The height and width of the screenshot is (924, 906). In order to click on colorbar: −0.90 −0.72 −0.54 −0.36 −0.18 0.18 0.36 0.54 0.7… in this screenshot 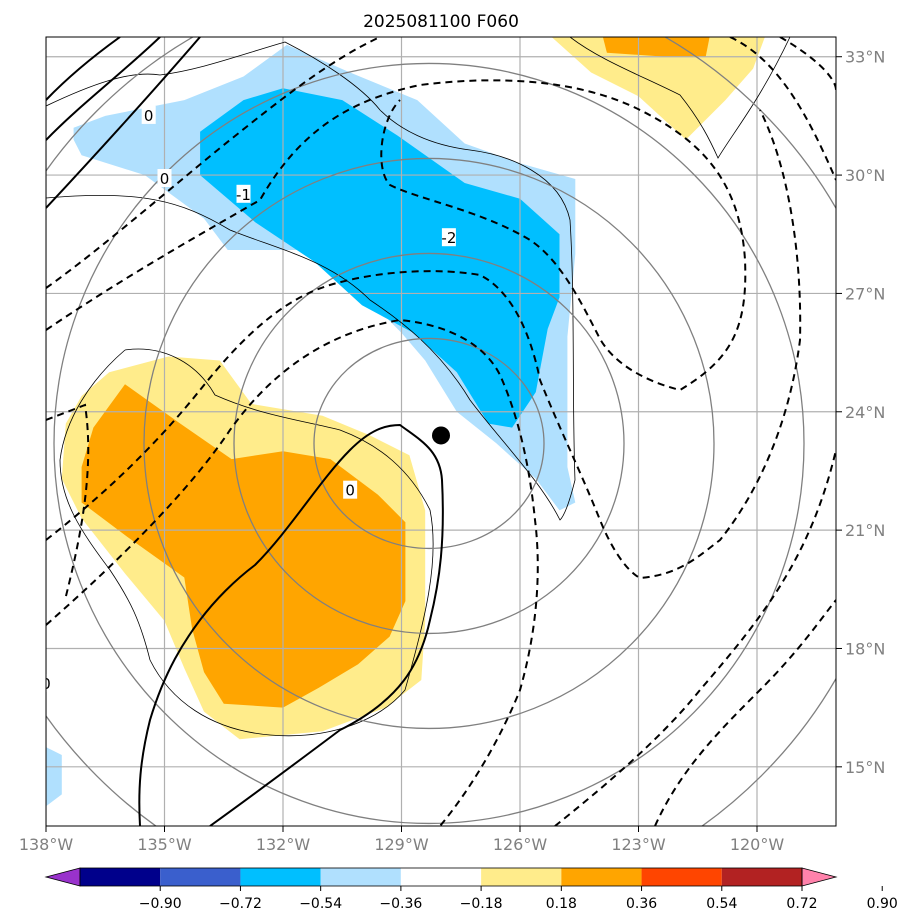, I will do `click(471, 889)`.